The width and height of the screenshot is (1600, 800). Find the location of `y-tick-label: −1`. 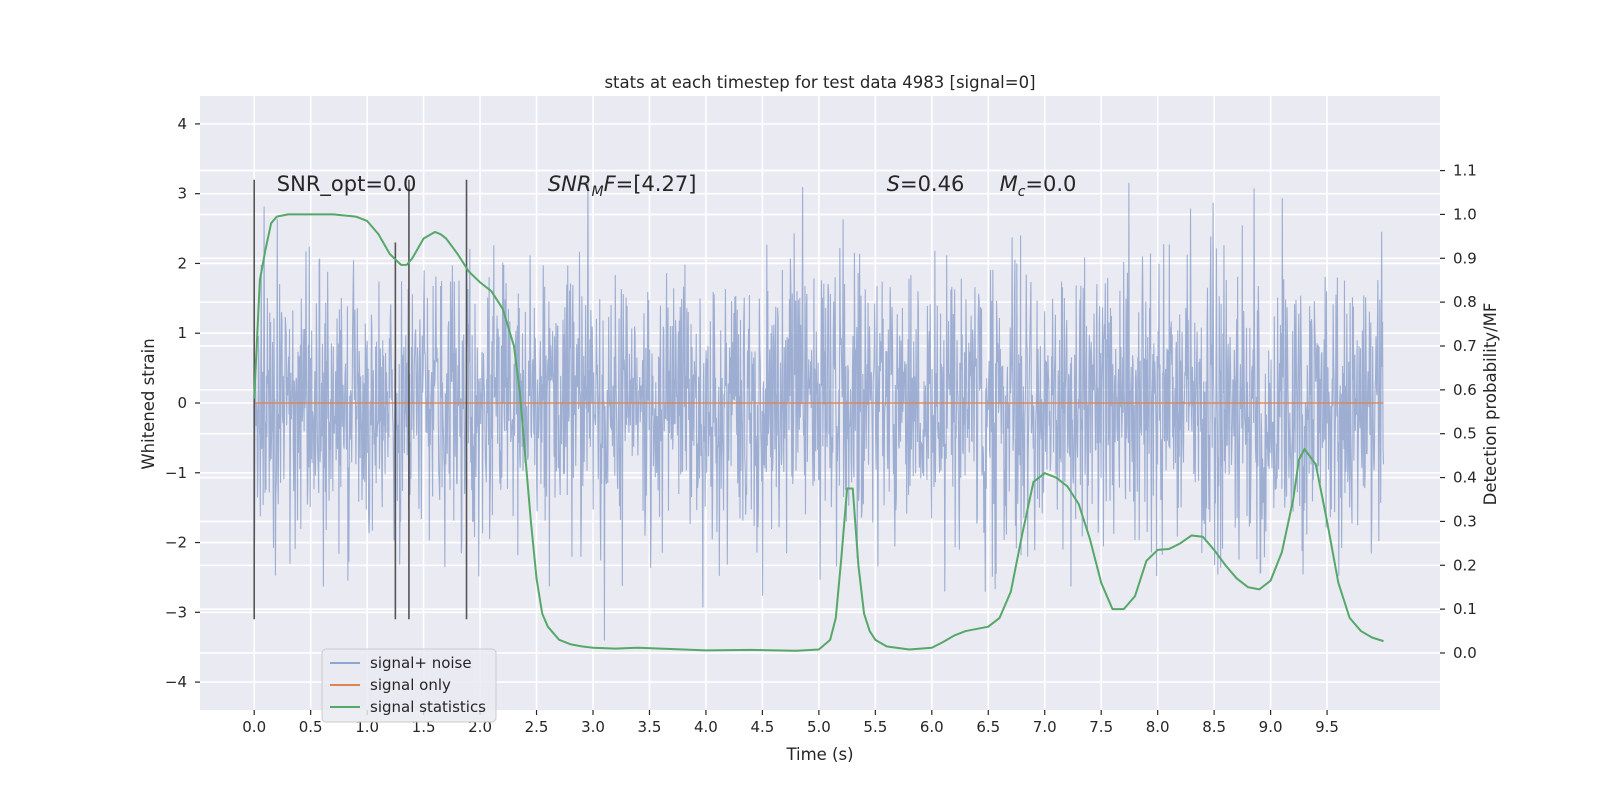

y-tick-label: −1 is located at coordinates (176, 473).